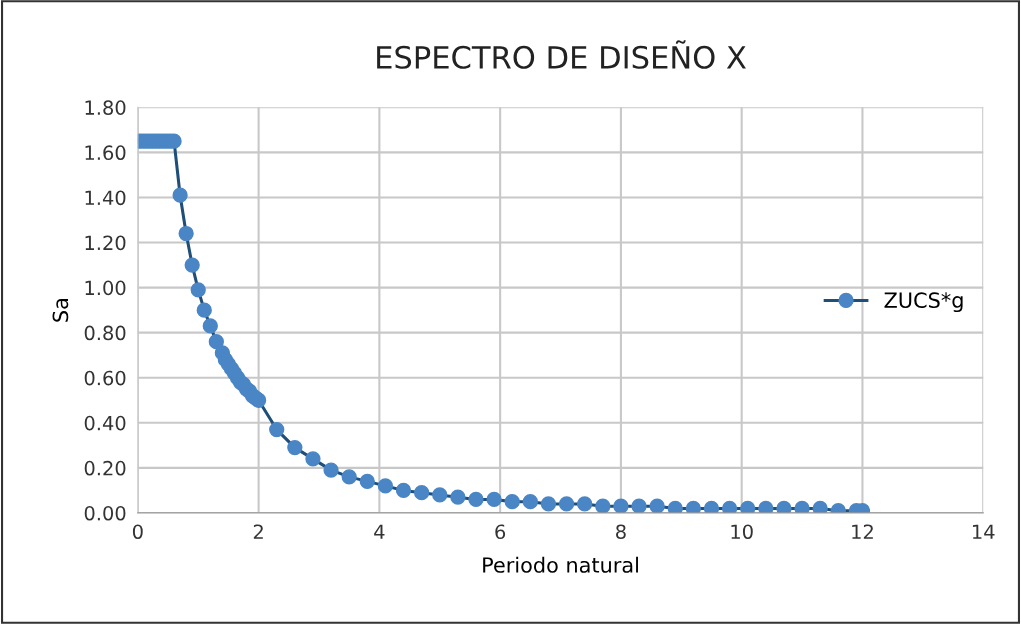 The height and width of the screenshot is (624, 1021). I want to click on x-tick-label: 0, so click(137, 532).